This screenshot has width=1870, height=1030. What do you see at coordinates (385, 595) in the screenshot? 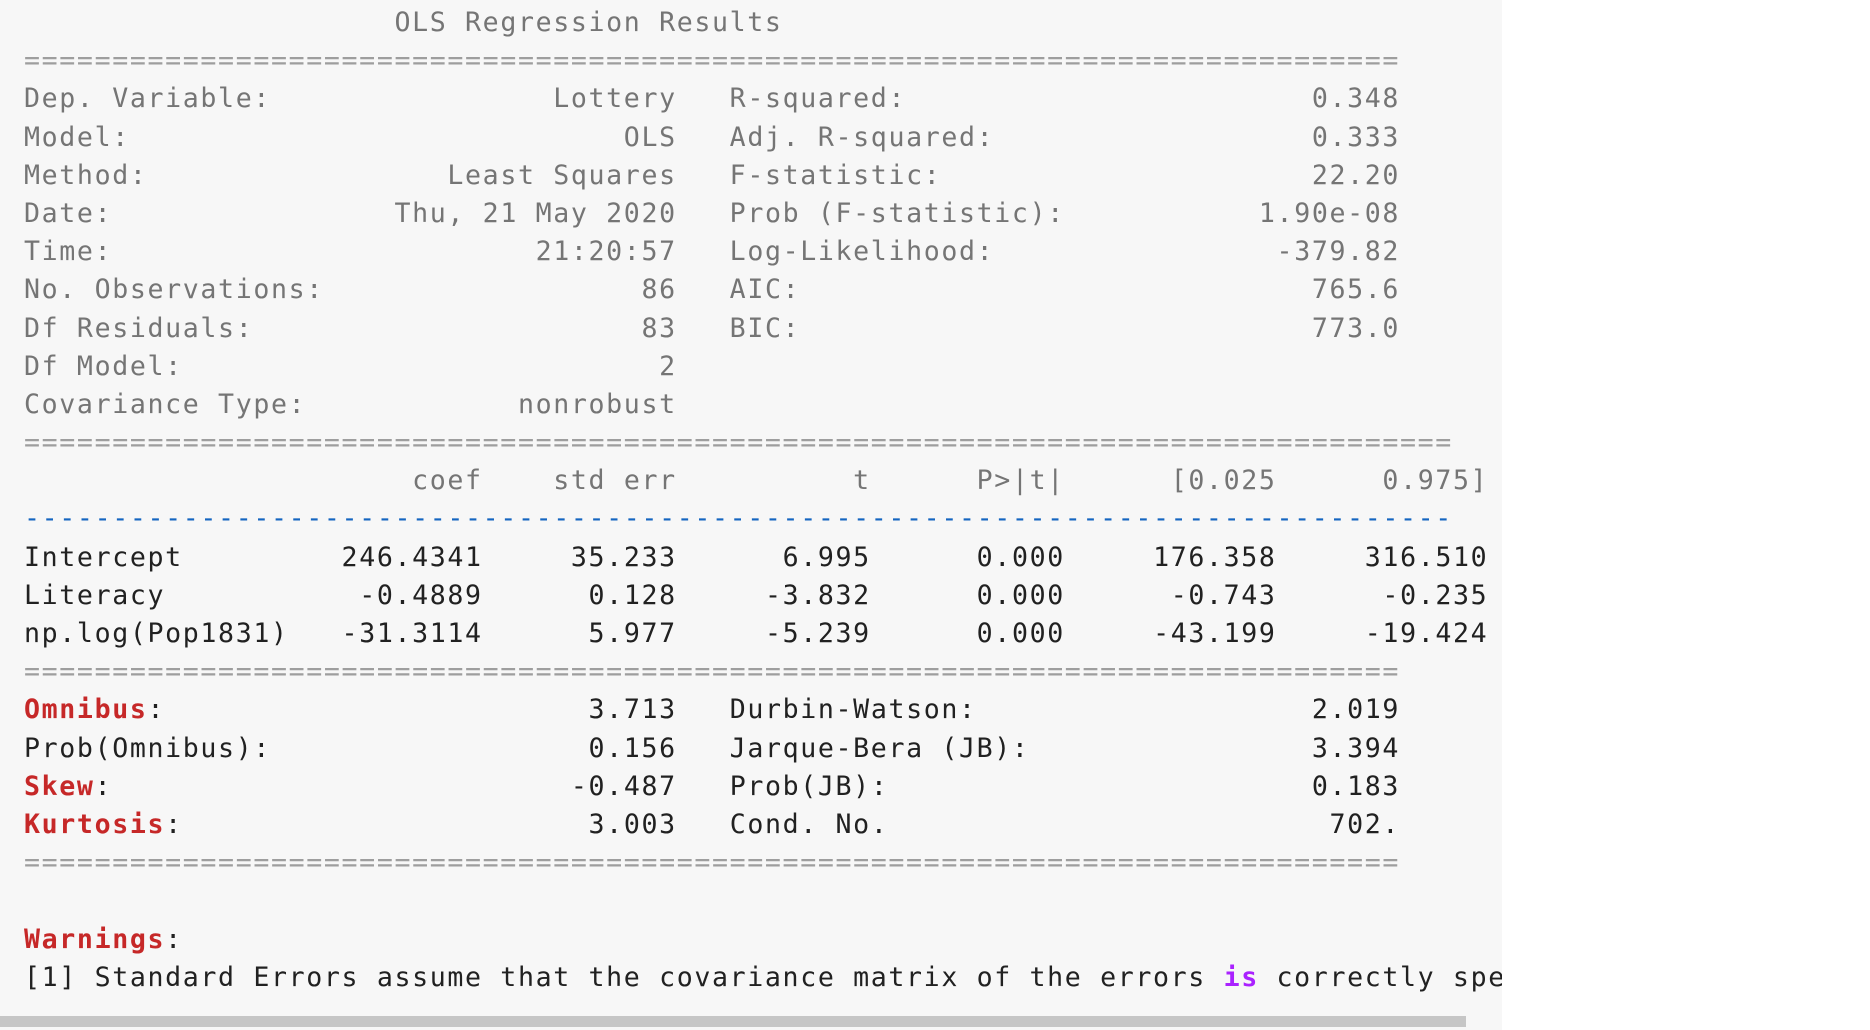
I see `coef-cell: -0.4889` at bounding box center [385, 595].